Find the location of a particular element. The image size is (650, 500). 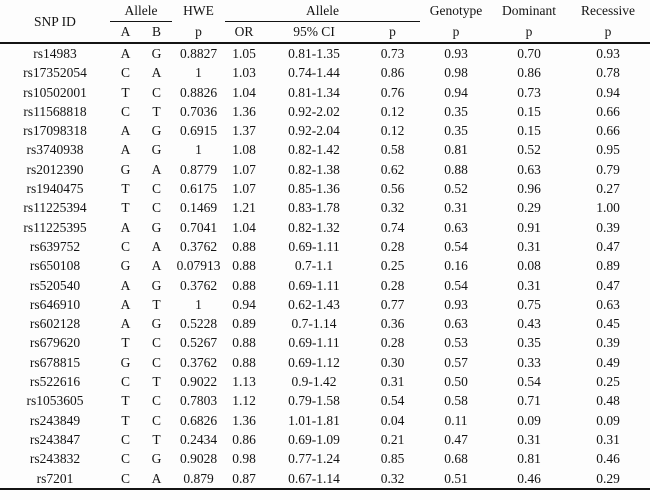

cell-snp-id: rs679620 is located at coordinates (55, 343).